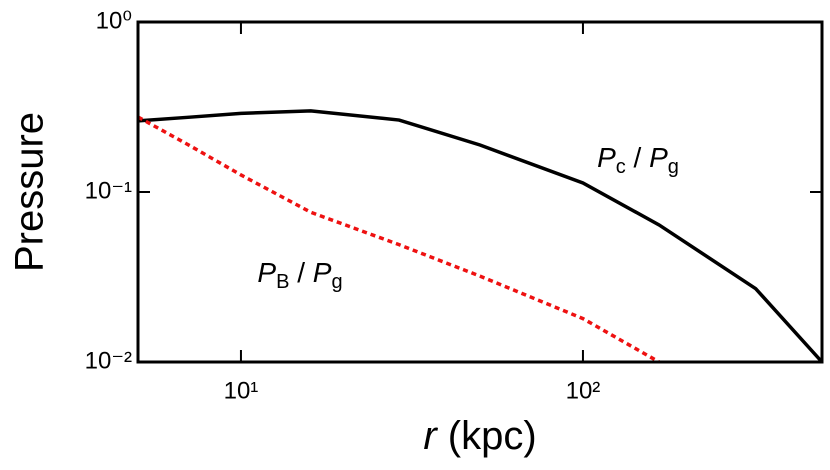 This screenshot has height=470, width=830. I want to click on x-tick-label: 10¹, so click(241, 390).